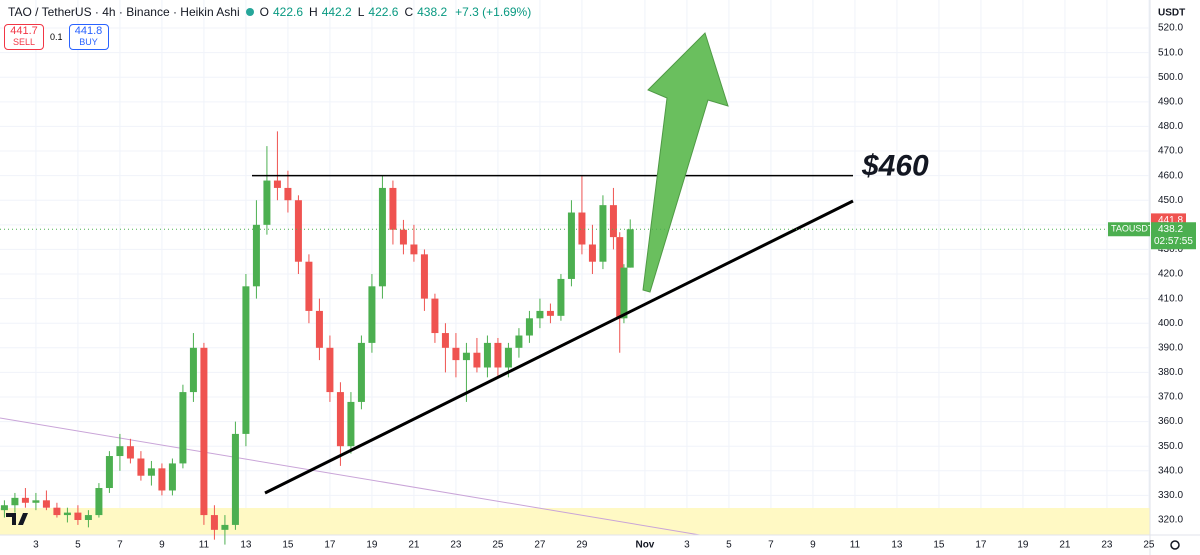  Describe the element at coordinates (1170, 397) in the screenshot. I see `y-tick-label: 370.0` at that location.